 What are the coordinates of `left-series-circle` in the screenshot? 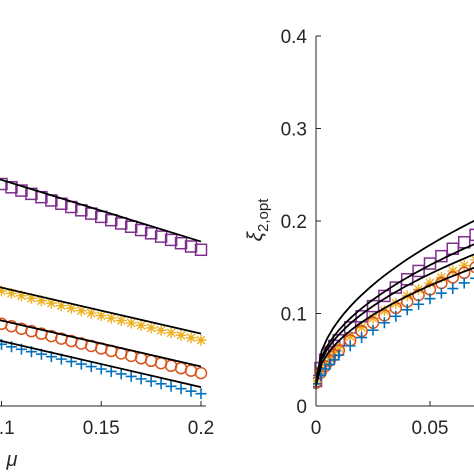 It's located at (104, 348).